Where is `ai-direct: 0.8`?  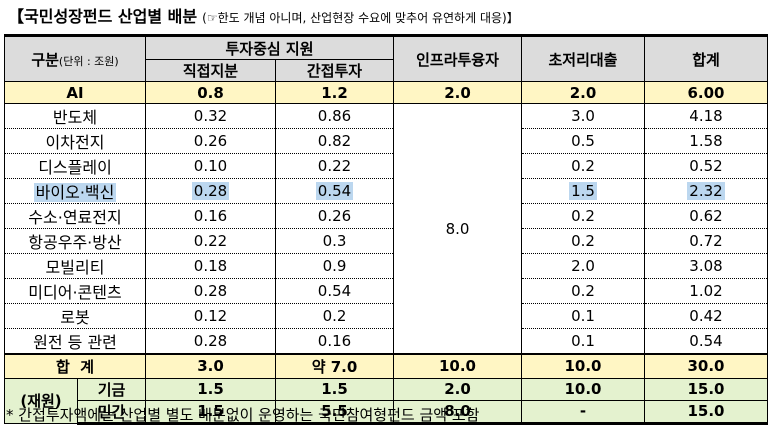 ai-direct: 0.8 is located at coordinates (210, 92).